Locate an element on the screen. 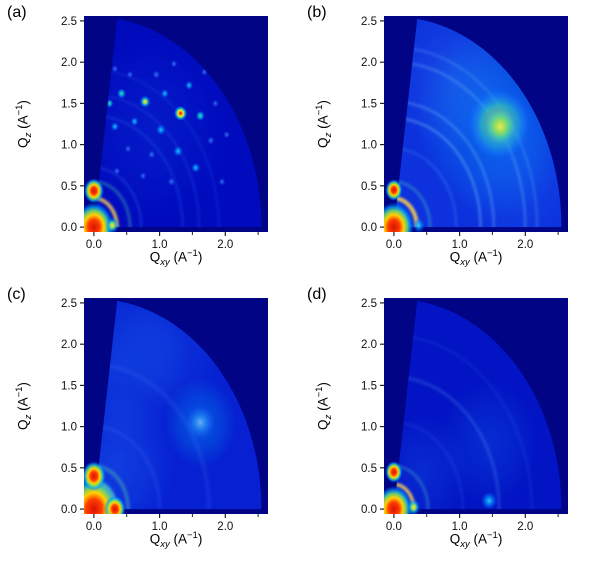  y-axis-label-b: Qz (A−1) is located at coordinates (324, 124).